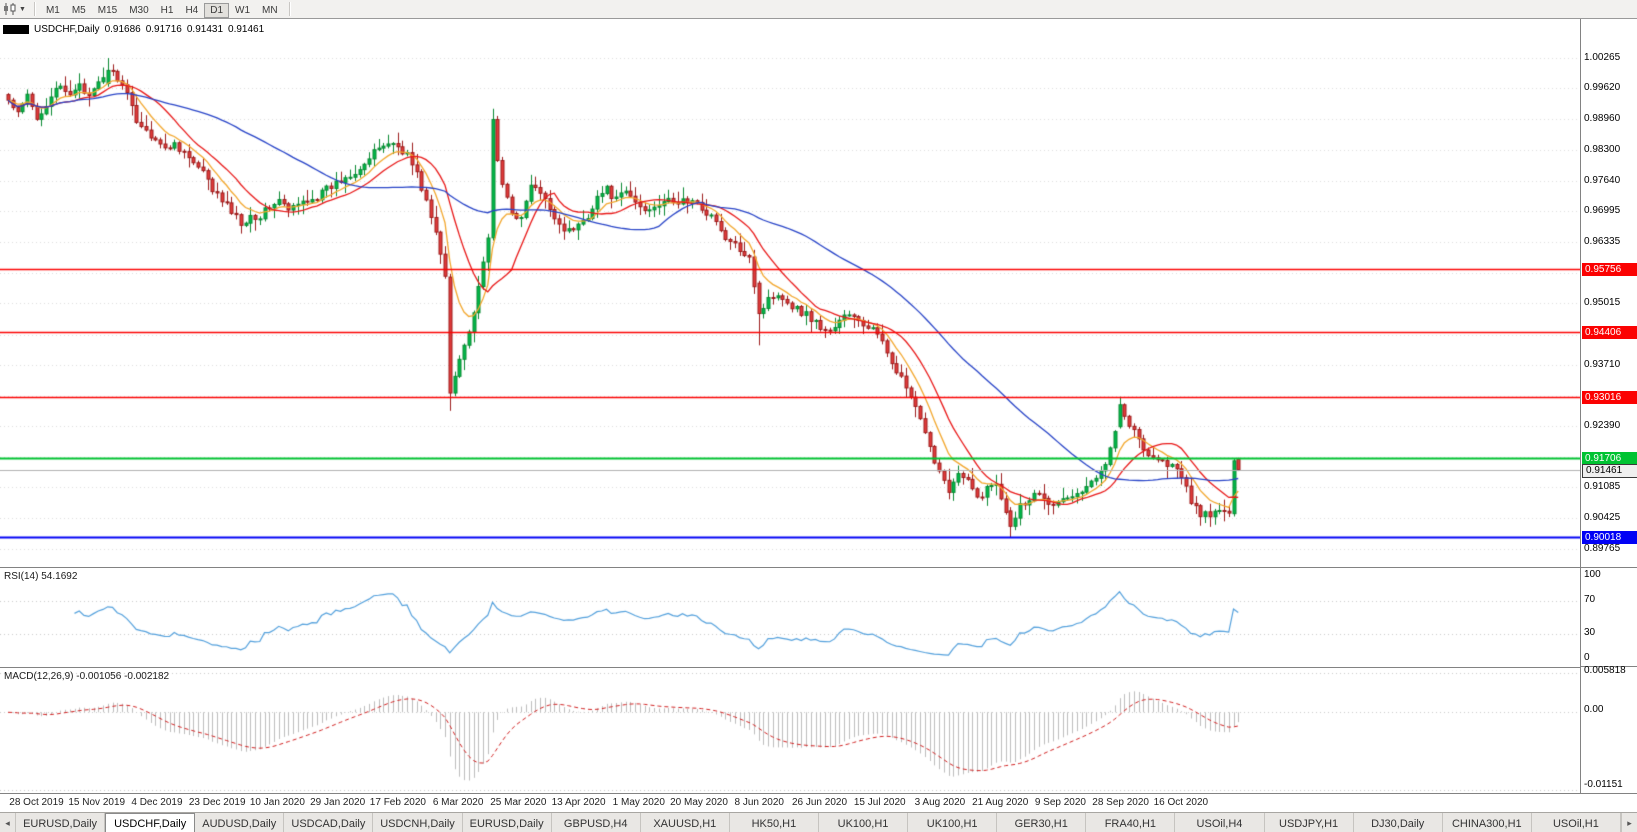 Image resolution: width=1637 pixels, height=832 pixels. Describe the element at coordinates (78, 10) in the screenshot. I see `timeframe-button-m5: M5` at that location.